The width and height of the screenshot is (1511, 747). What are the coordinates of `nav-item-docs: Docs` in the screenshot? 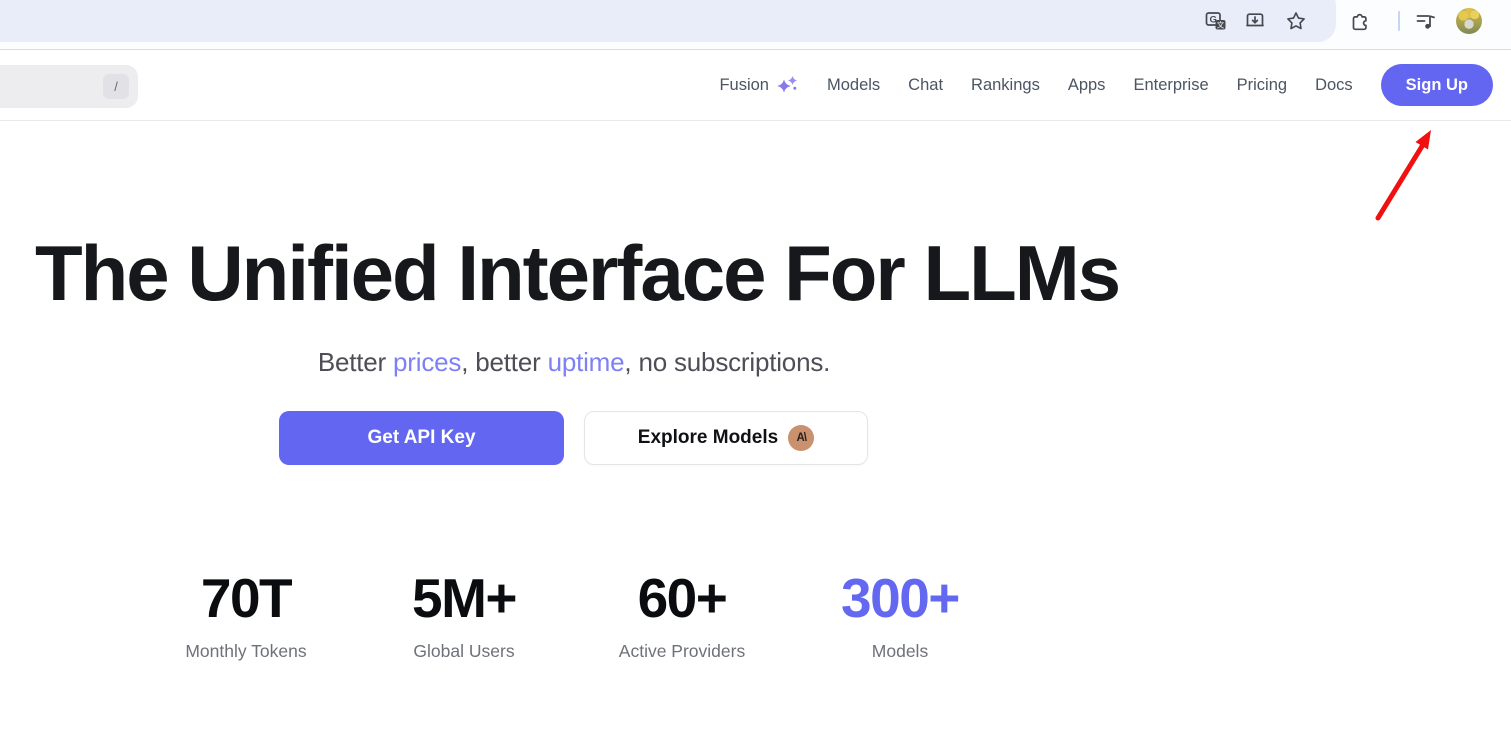 It's located at (1334, 84).